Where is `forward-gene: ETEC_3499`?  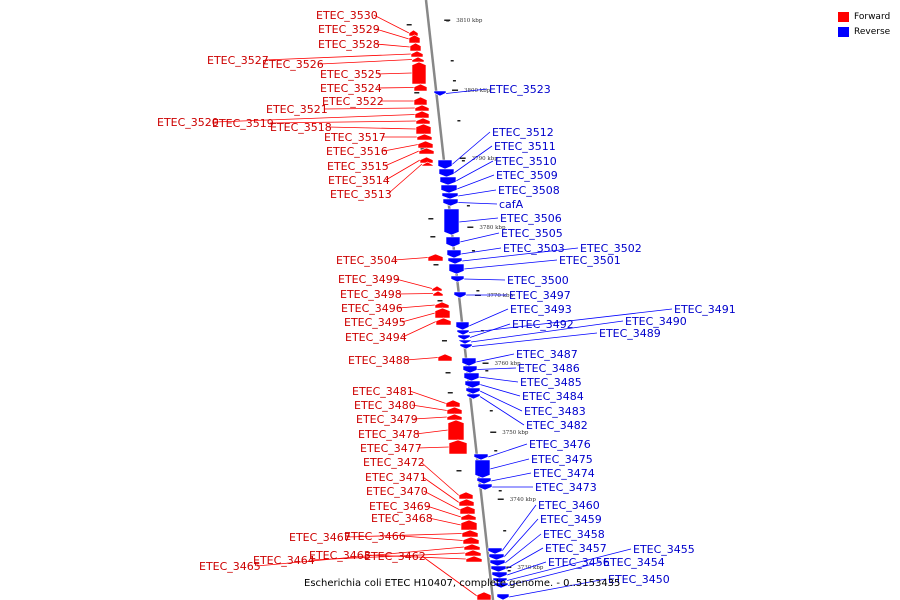 forward-gene: ETEC_3499 is located at coordinates (390, 282).